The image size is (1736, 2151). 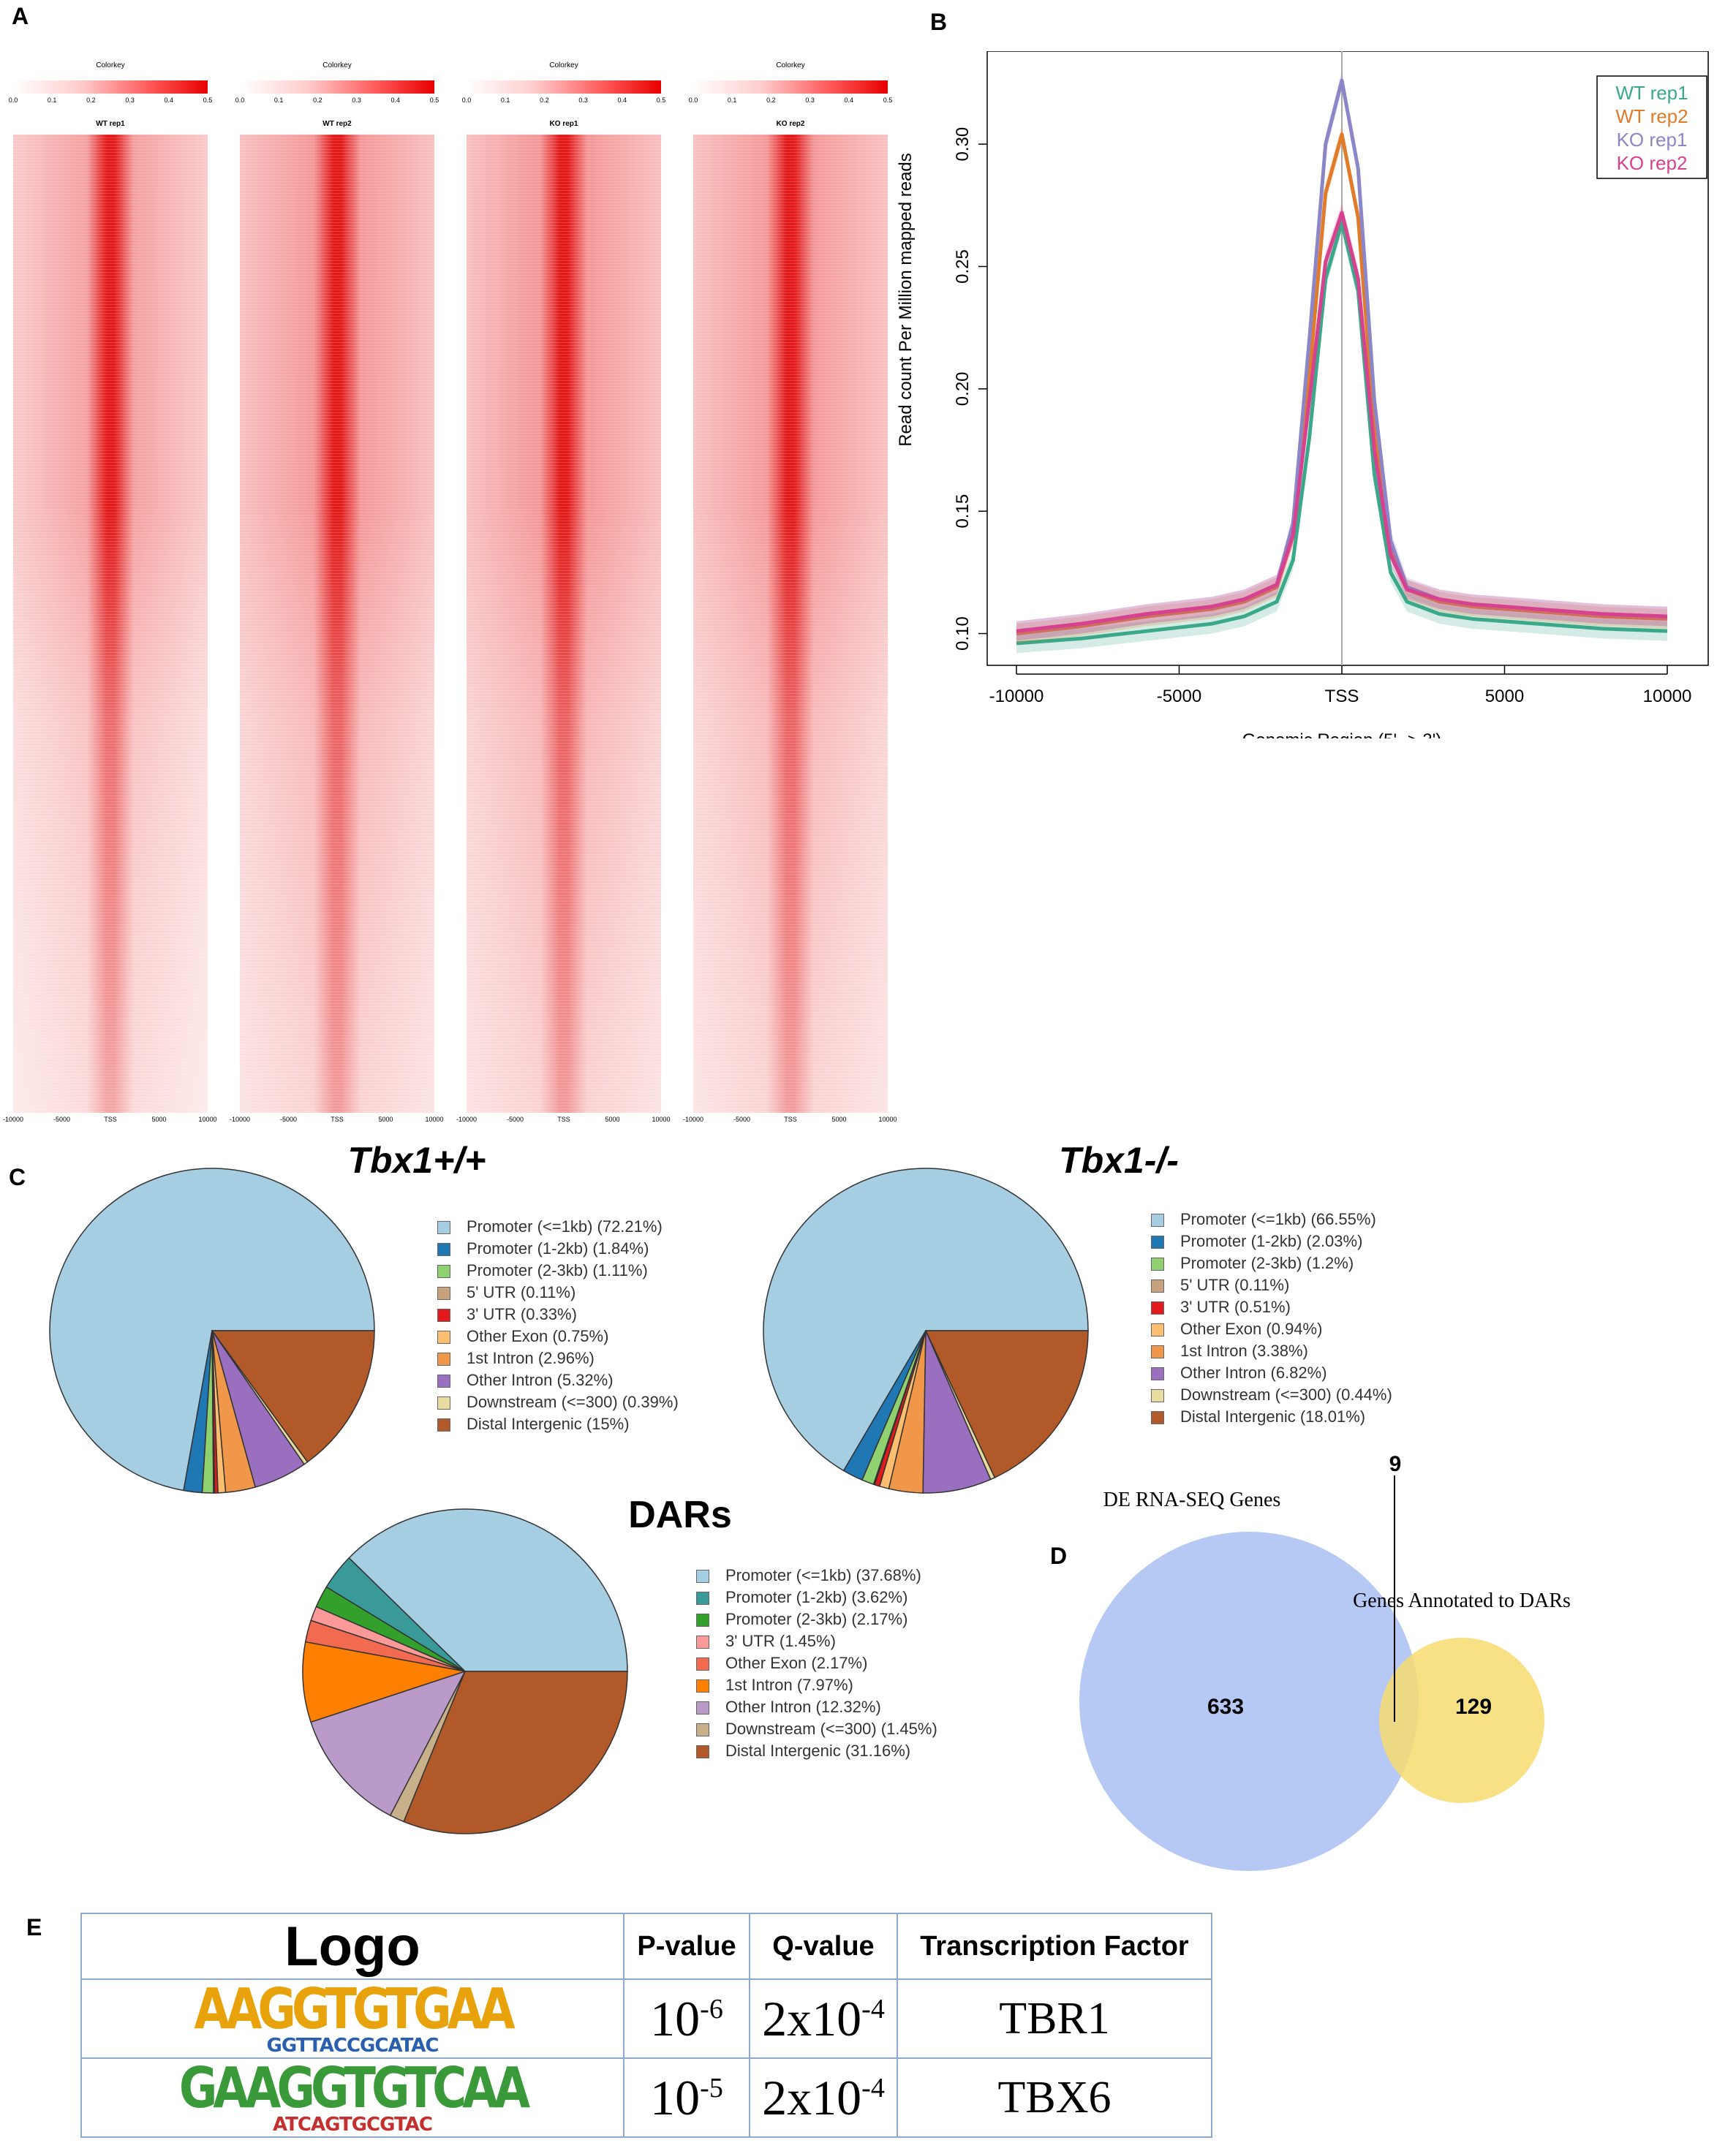 I want to click on legend-label: 5' UTR (0.11%), so click(x=521, y=1292).